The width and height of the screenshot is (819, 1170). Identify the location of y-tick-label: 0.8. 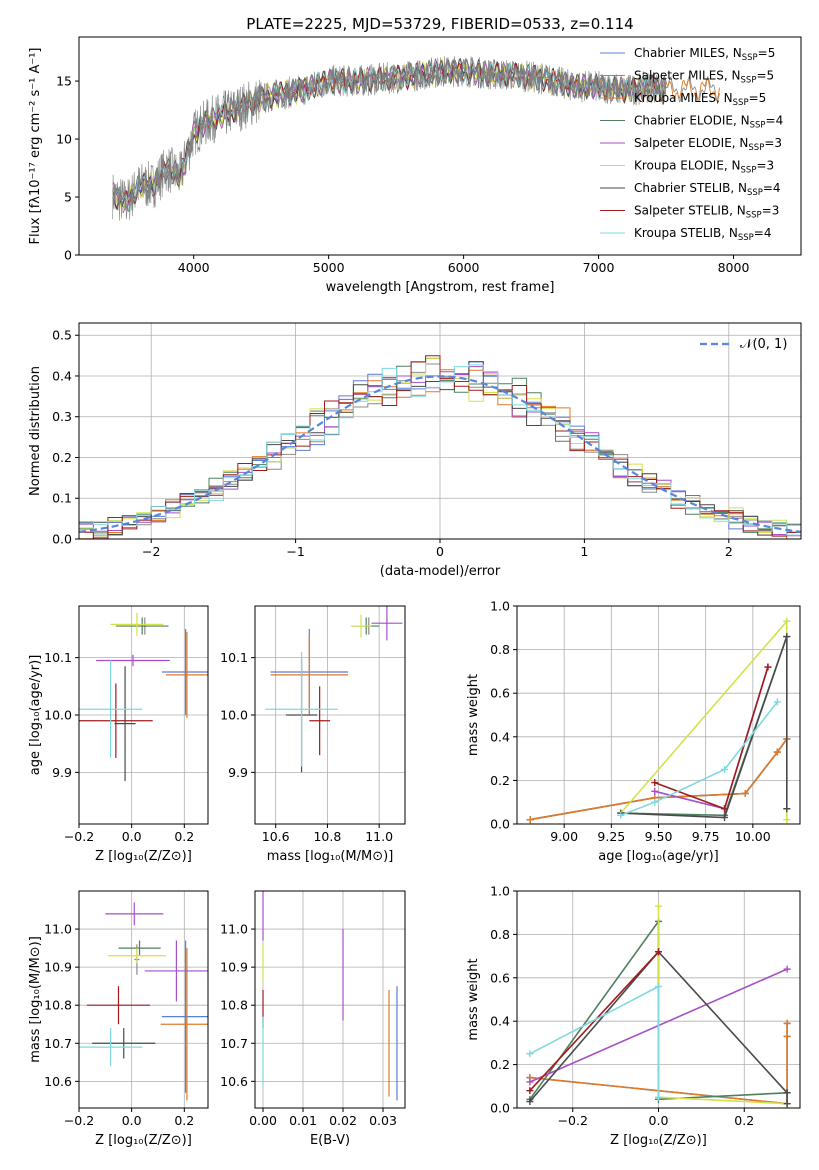
(500, 934).